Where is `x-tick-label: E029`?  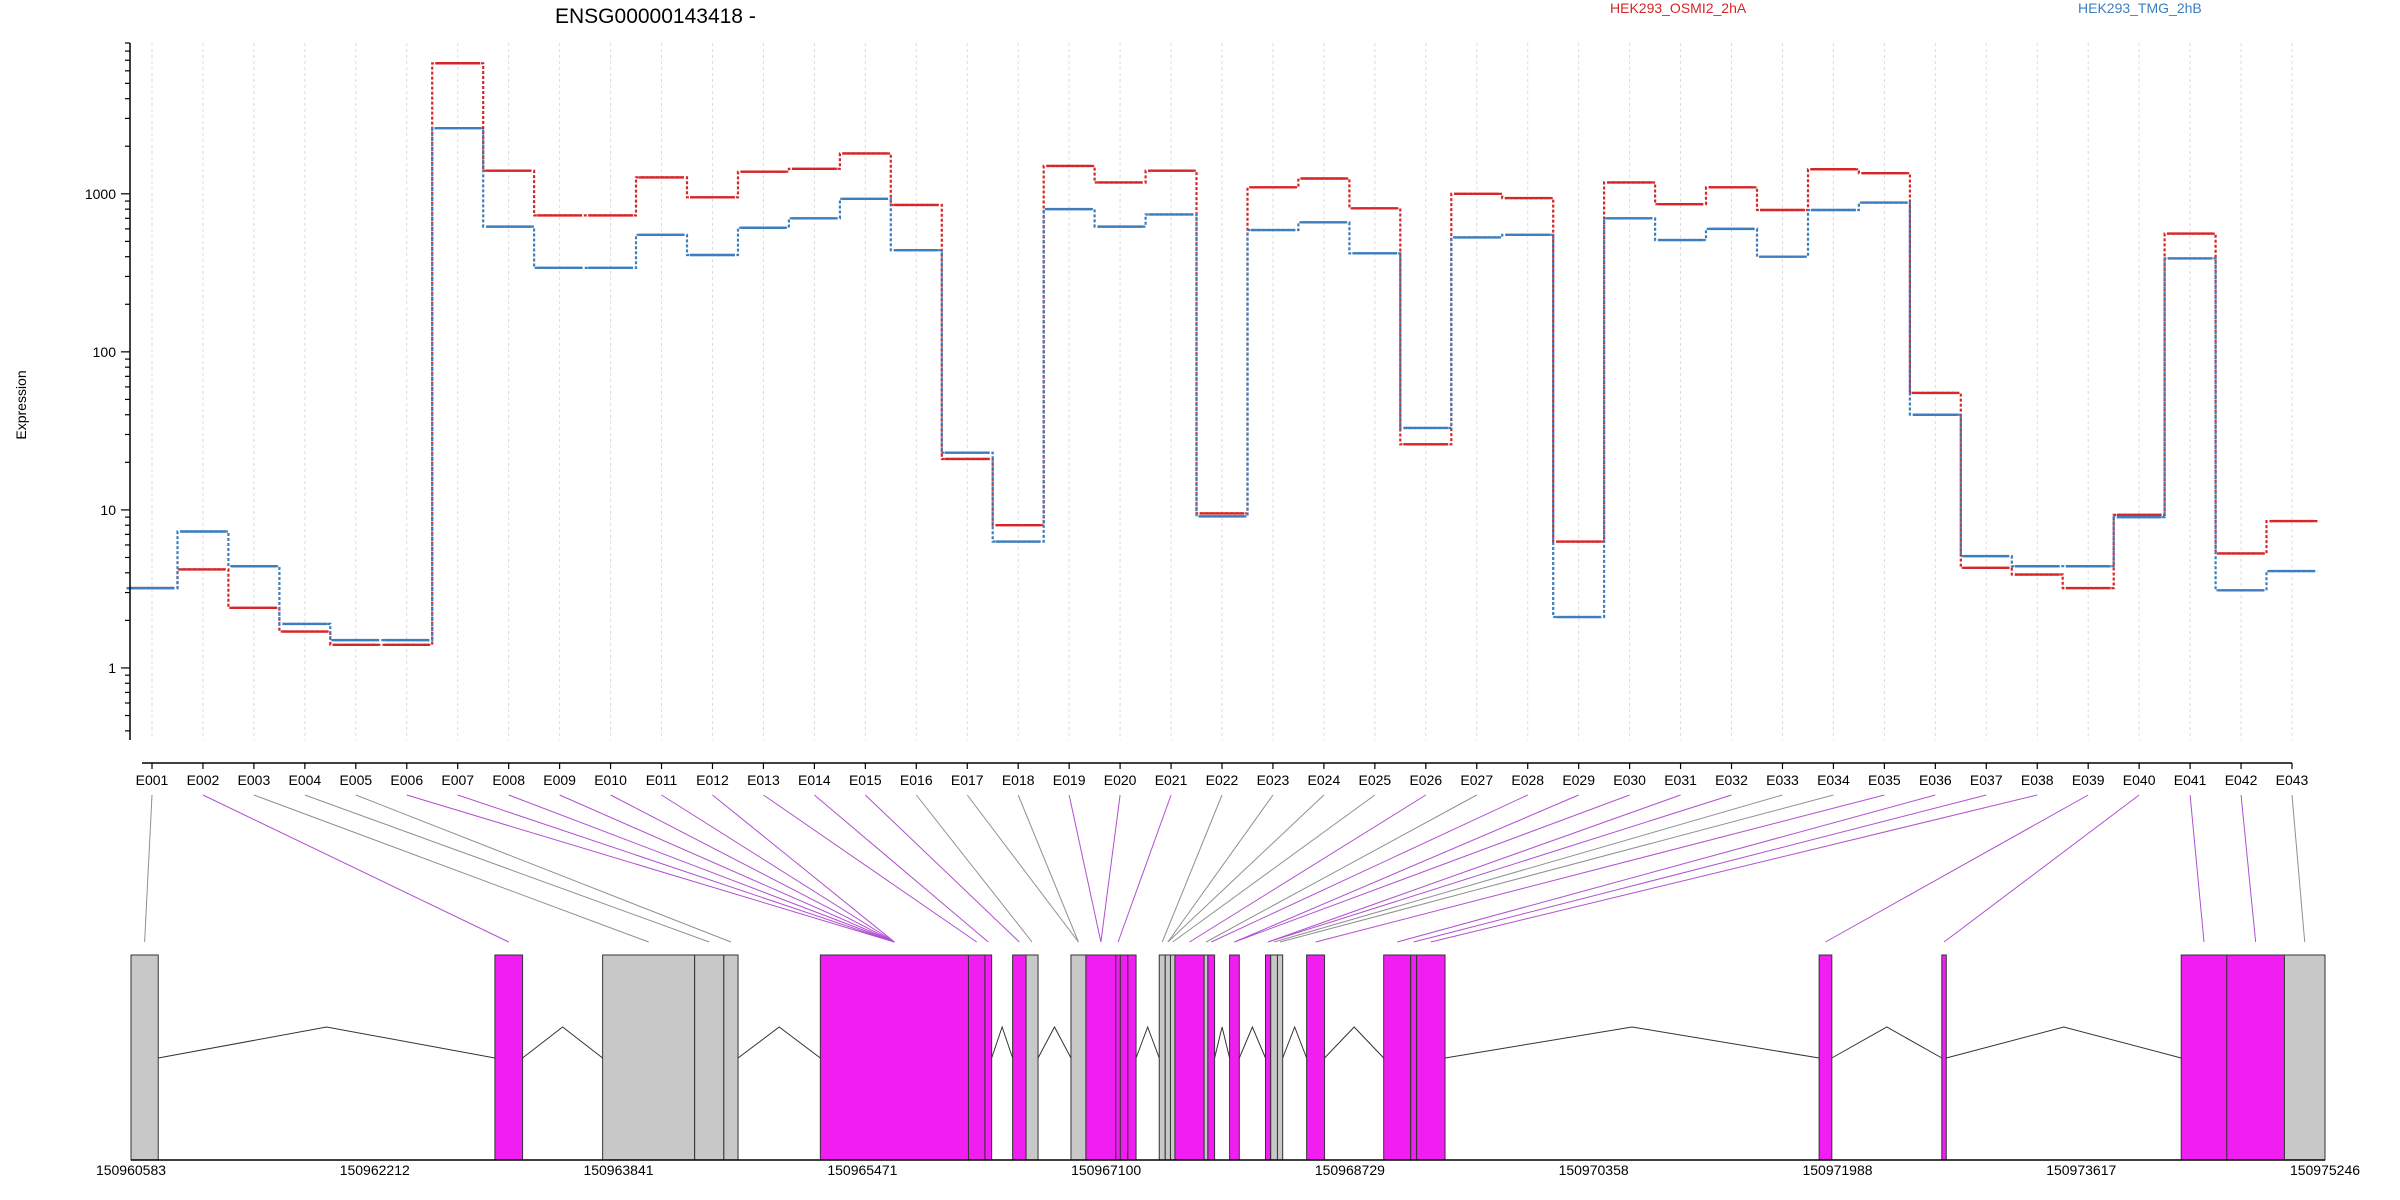
x-tick-label: E029 is located at coordinates (1578, 780).